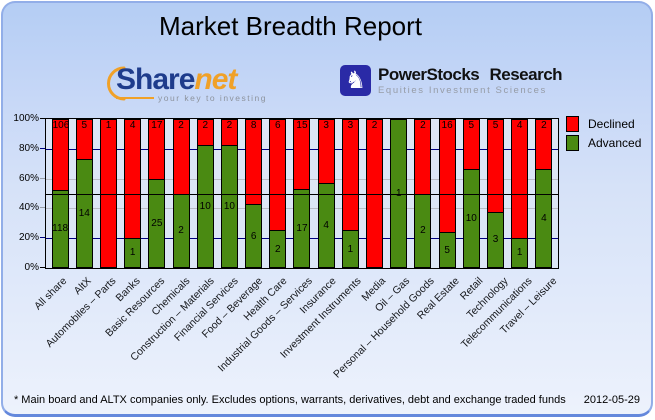 The width and height of the screenshot is (655, 420). Describe the element at coordinates (28, 178) in the screenshot. I see `y-tick-label-60: 60%` at that location.